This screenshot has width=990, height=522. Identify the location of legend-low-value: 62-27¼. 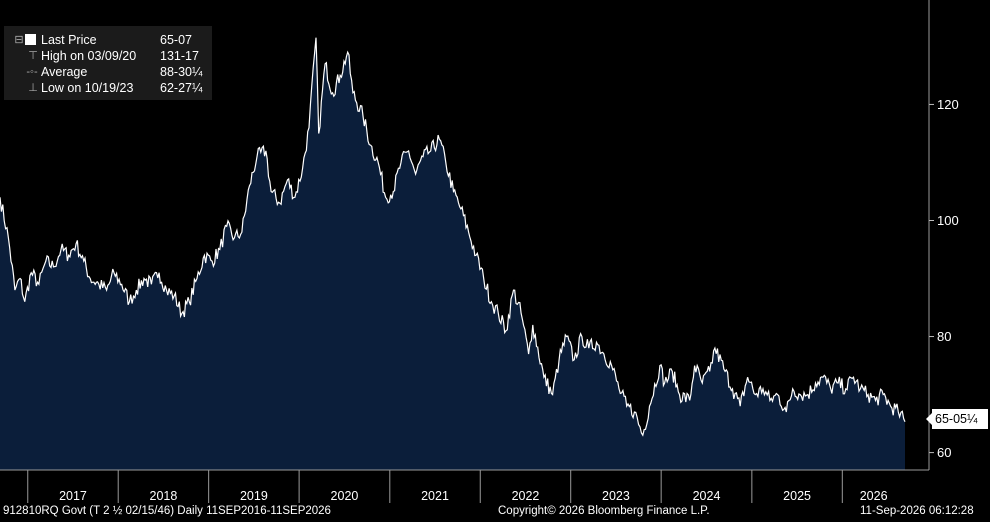
(181, 88).